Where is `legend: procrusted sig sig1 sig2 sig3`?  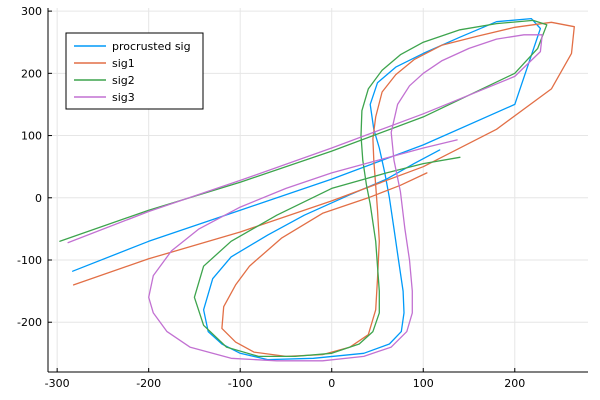
legend: procrusted sig sig1 sig2 sig3 is located at coordinates (134, 71).